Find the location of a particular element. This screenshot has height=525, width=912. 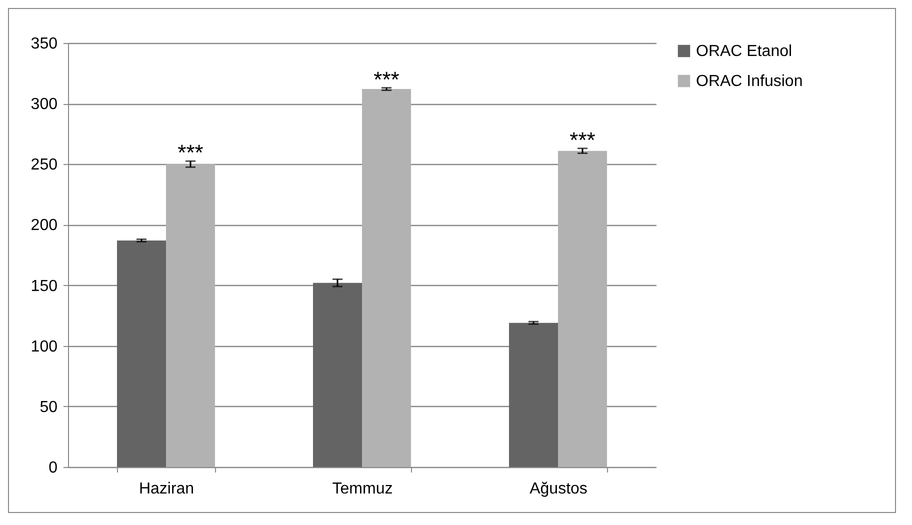

x-tick-label: Ağustos is located at coordinates (559, 489).